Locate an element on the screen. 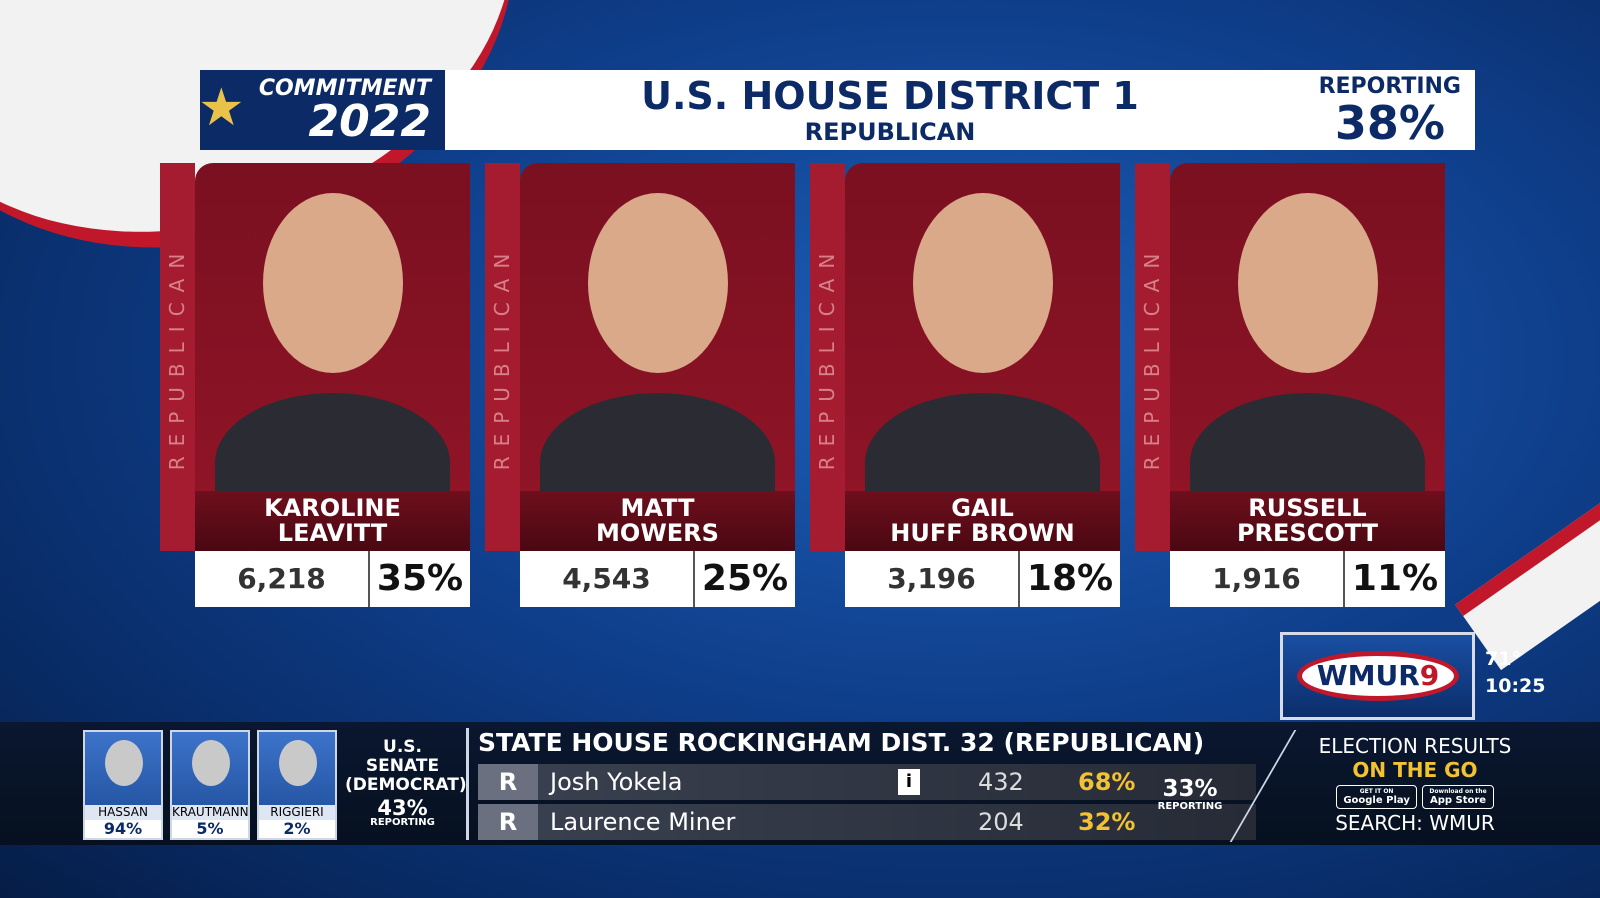  swoosh is located at coordinates (1527, 580).